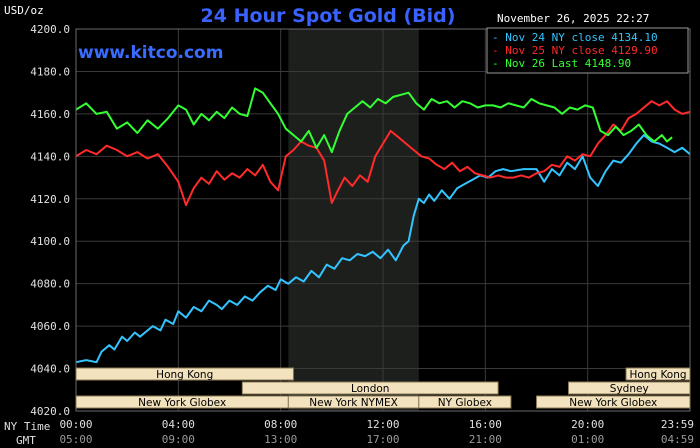 This screenshot has height=448, width=700. What do you see at coordinates (353, 403) in the screenshot?
I see `session-label: New York NYMEX` at bounding box center [353, 403].